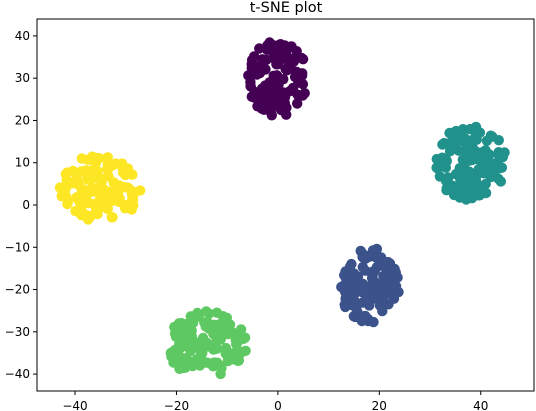 The image size is (536, 411). I want to click on y-tick-label: 30, so click(22, 78).